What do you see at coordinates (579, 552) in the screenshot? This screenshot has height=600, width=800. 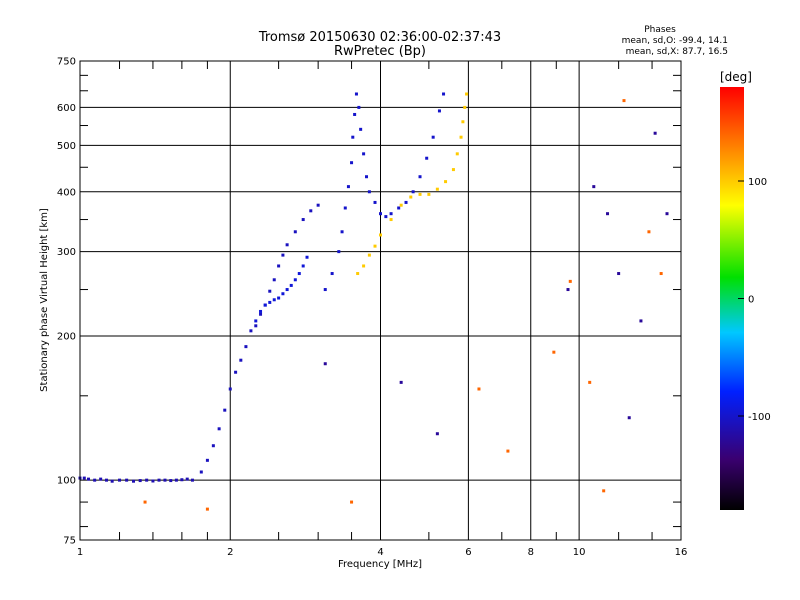 I see `x-tick-label: 10` at bounding box center [579, 552].